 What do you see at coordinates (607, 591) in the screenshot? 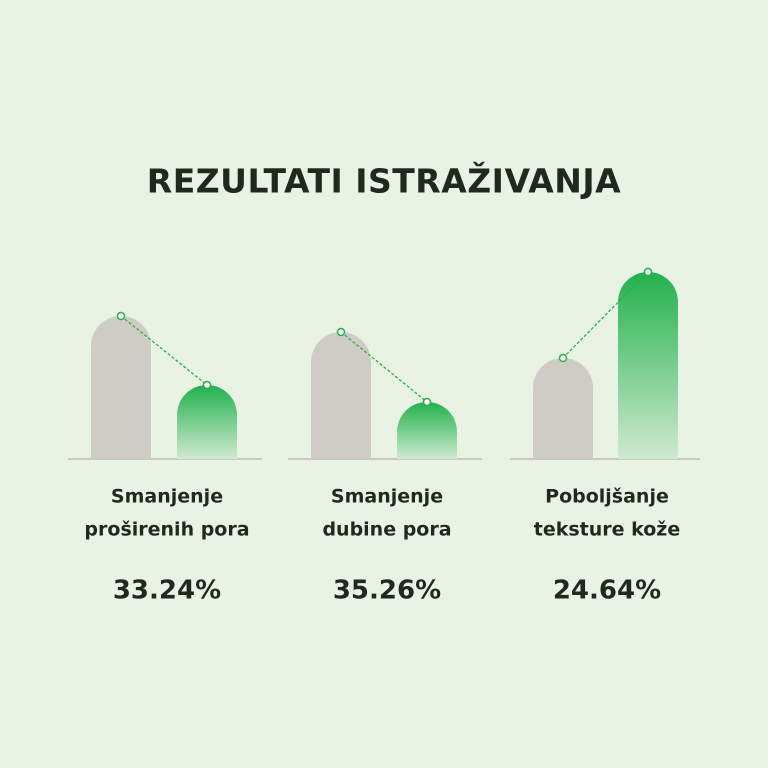
I see `percentage: 24.64%` at bounding box center [607, 591].